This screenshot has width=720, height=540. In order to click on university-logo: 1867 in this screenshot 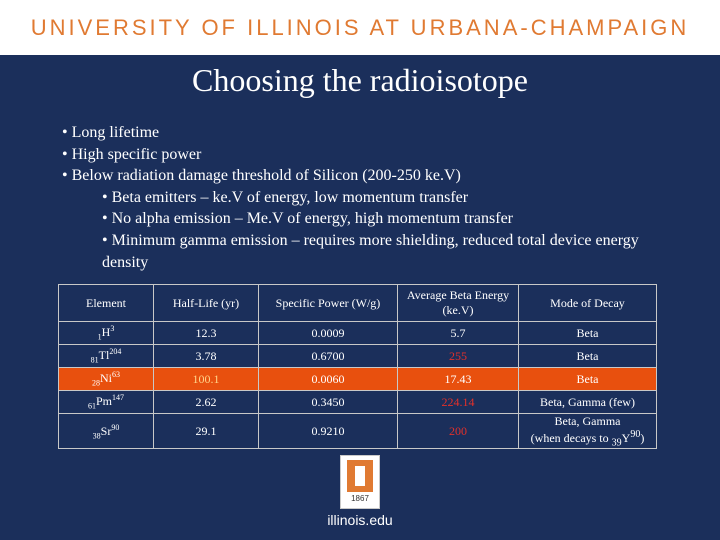, I will do `click(360, 482)`.